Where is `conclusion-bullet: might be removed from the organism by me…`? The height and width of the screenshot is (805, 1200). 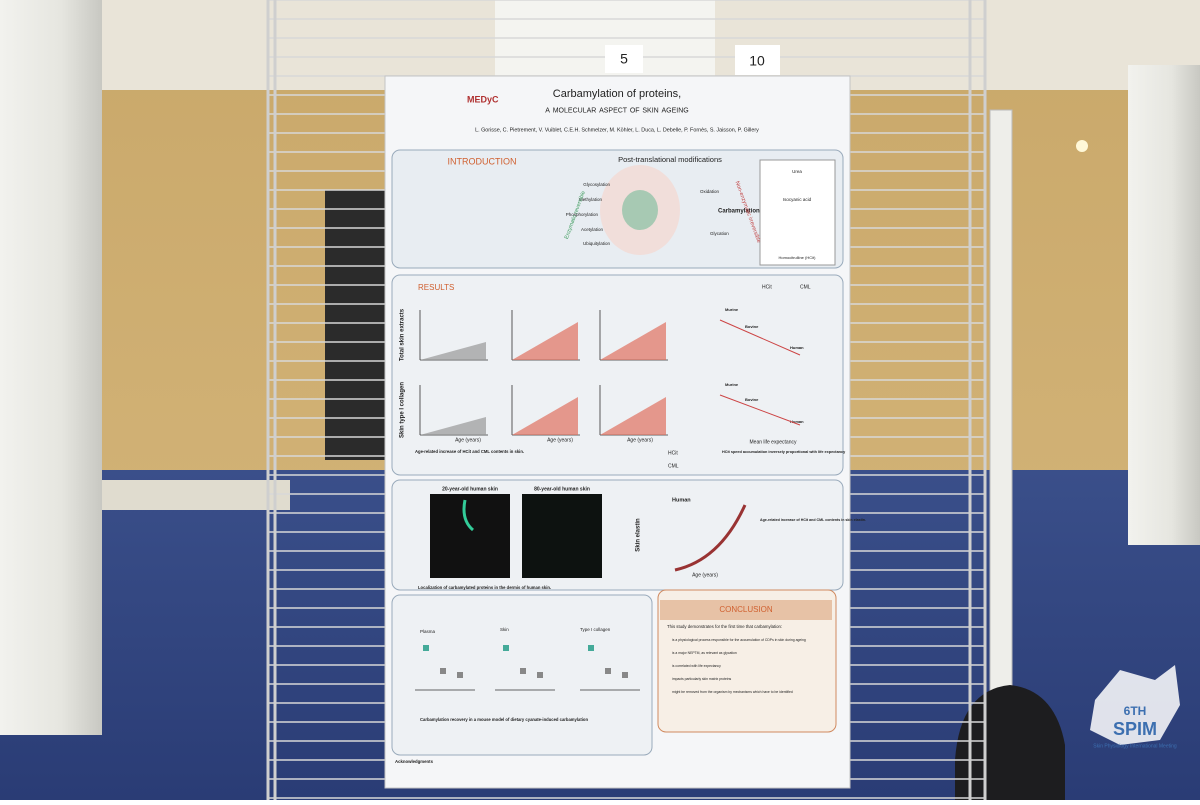 conclusion-bullet: might be removed from the organism by me… is located at coordinates (732, 692).